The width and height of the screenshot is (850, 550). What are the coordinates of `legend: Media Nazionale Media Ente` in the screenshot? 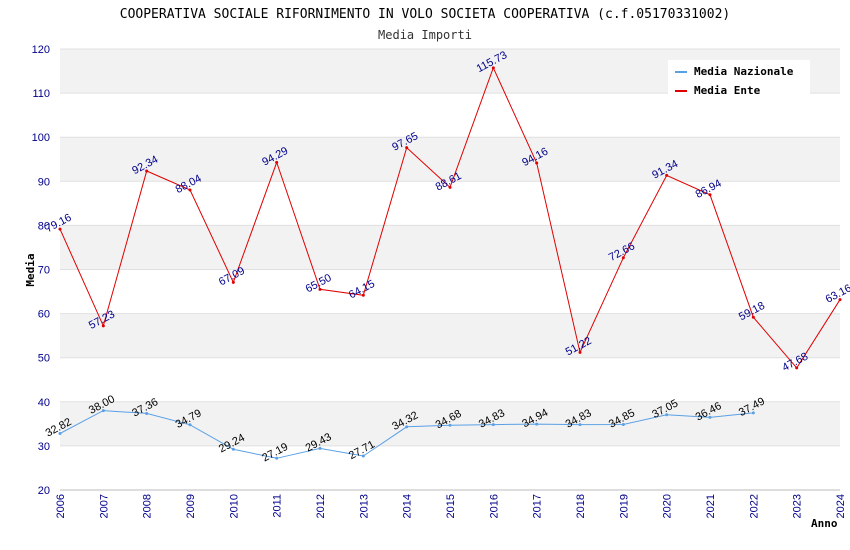 It's located at (739, 79).